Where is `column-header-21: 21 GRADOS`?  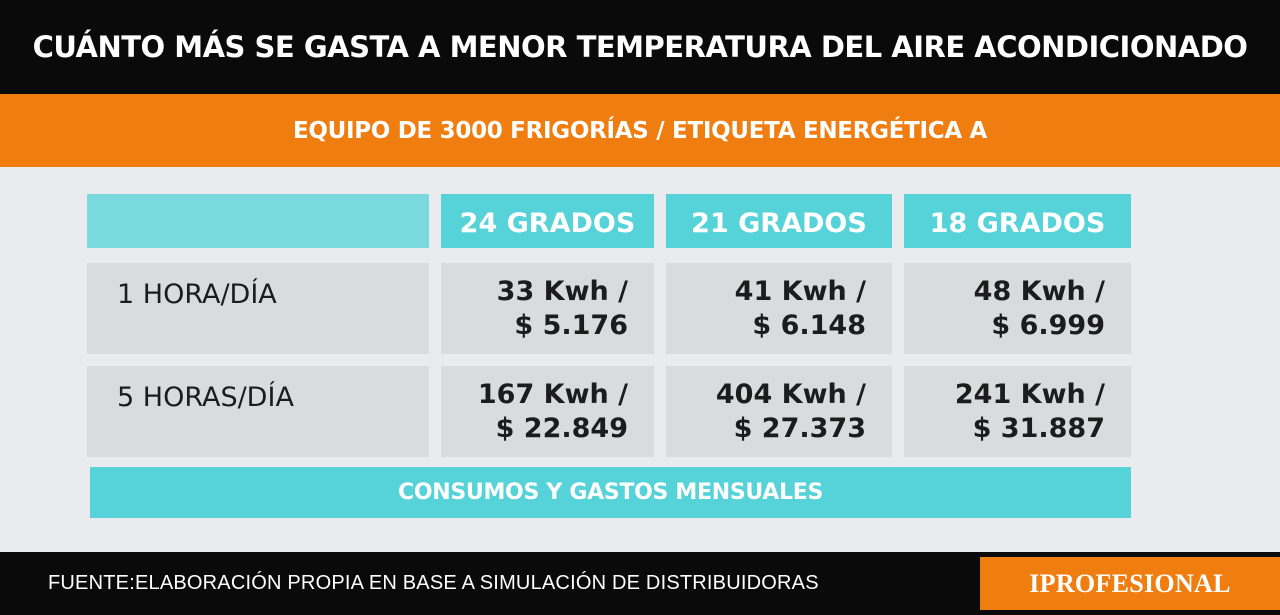 column-header-21: 21 GRADOS is located at coordinates (779, 221).